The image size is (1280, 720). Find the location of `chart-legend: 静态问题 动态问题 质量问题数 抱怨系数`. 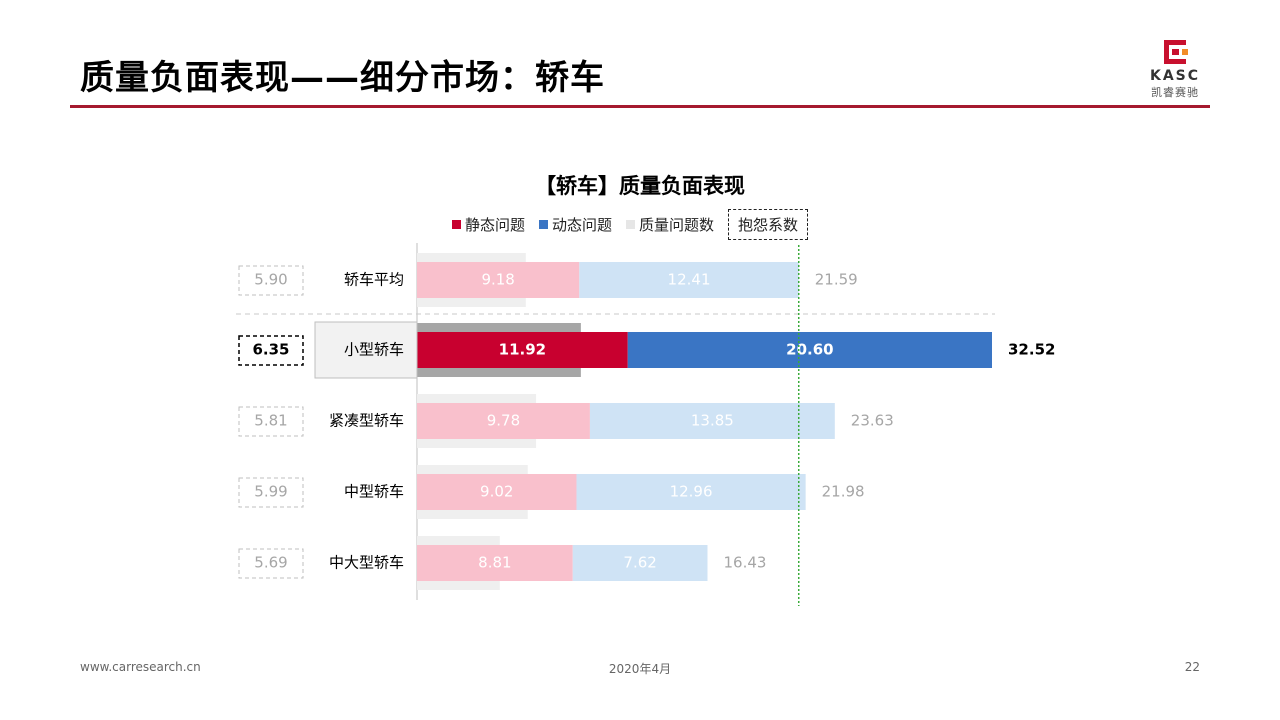

chart-legend: 静态问题 动态问题 质量问题数 抱怨系数 is located at coordinates (637, 224).